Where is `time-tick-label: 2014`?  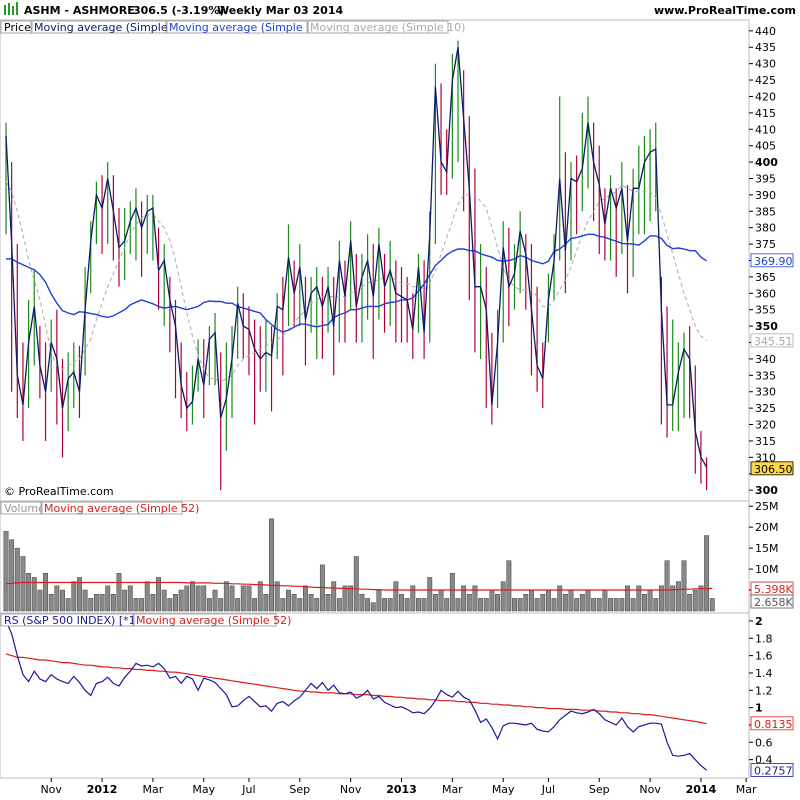 time-tick-label: 2014 is located at coordinates (701, 789).